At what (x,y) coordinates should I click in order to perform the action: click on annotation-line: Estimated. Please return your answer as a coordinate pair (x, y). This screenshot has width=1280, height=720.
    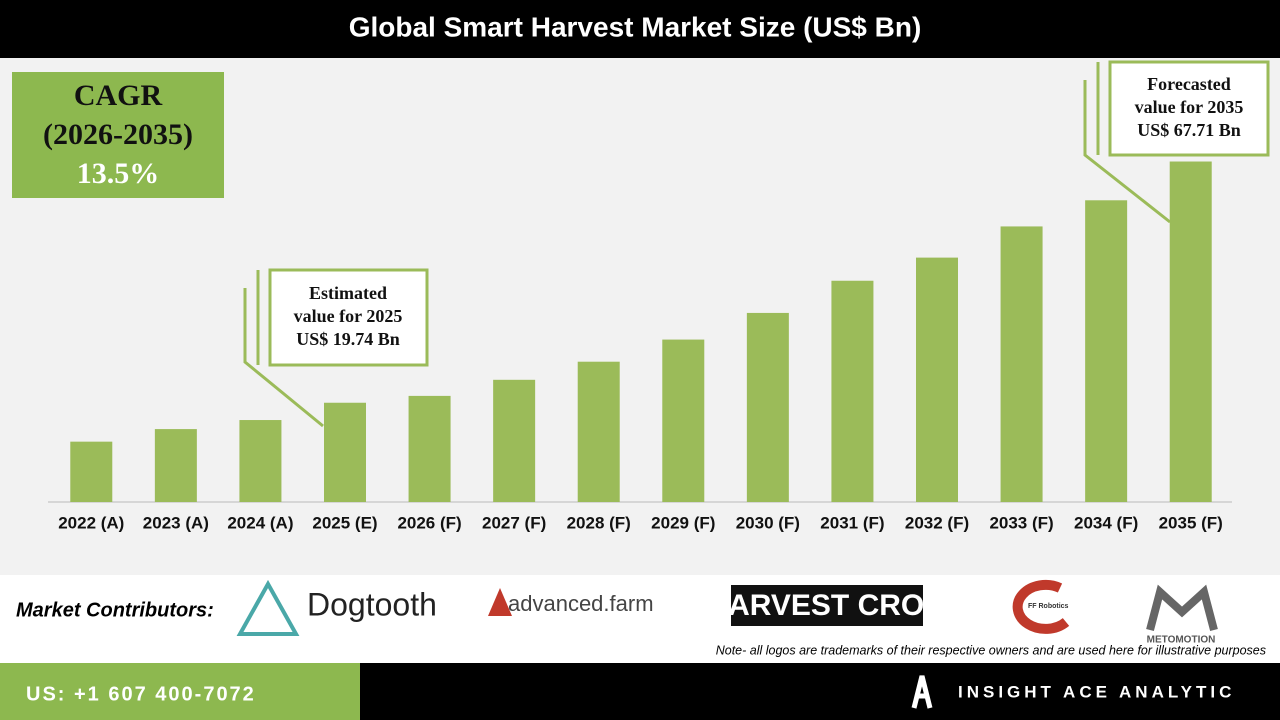
    Looking at the image, I should click on (348, 293).